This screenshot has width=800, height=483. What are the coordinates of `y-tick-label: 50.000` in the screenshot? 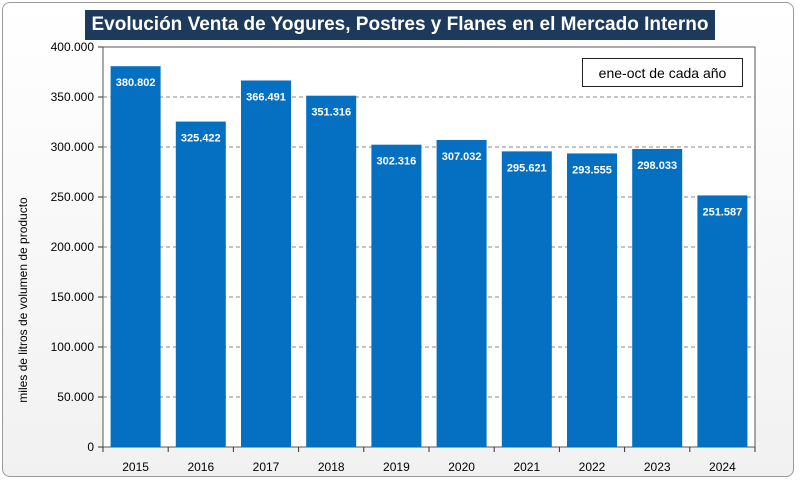 It's located at (75, 397).